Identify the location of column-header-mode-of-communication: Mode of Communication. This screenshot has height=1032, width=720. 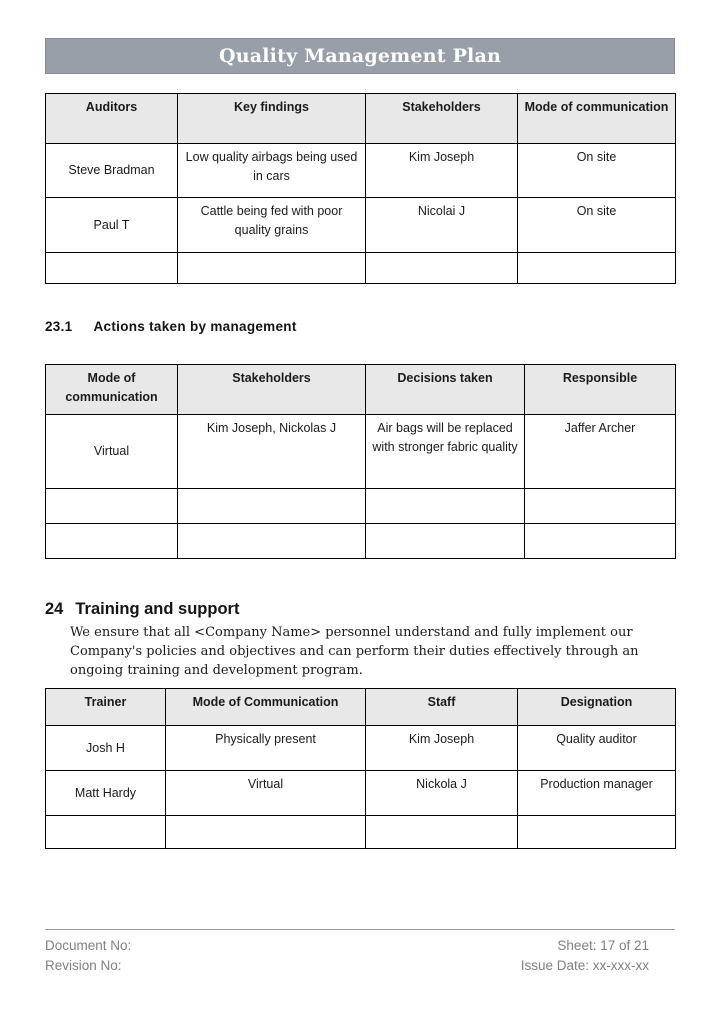
(265, 707).